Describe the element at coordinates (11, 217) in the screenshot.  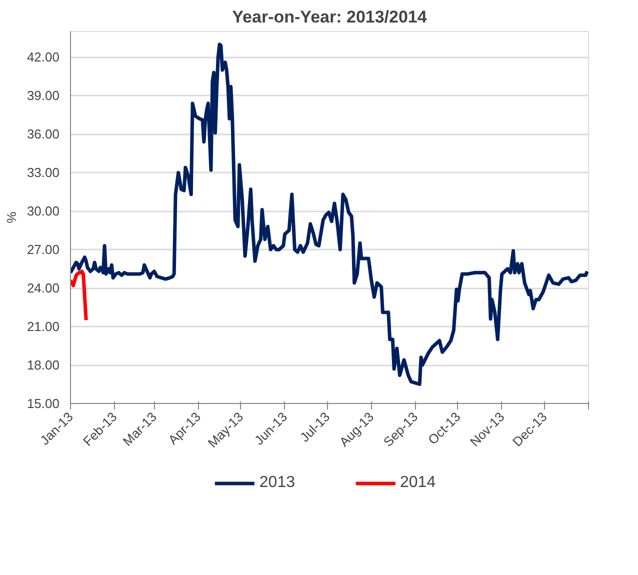
I see `y-axis-title: %` at that location.